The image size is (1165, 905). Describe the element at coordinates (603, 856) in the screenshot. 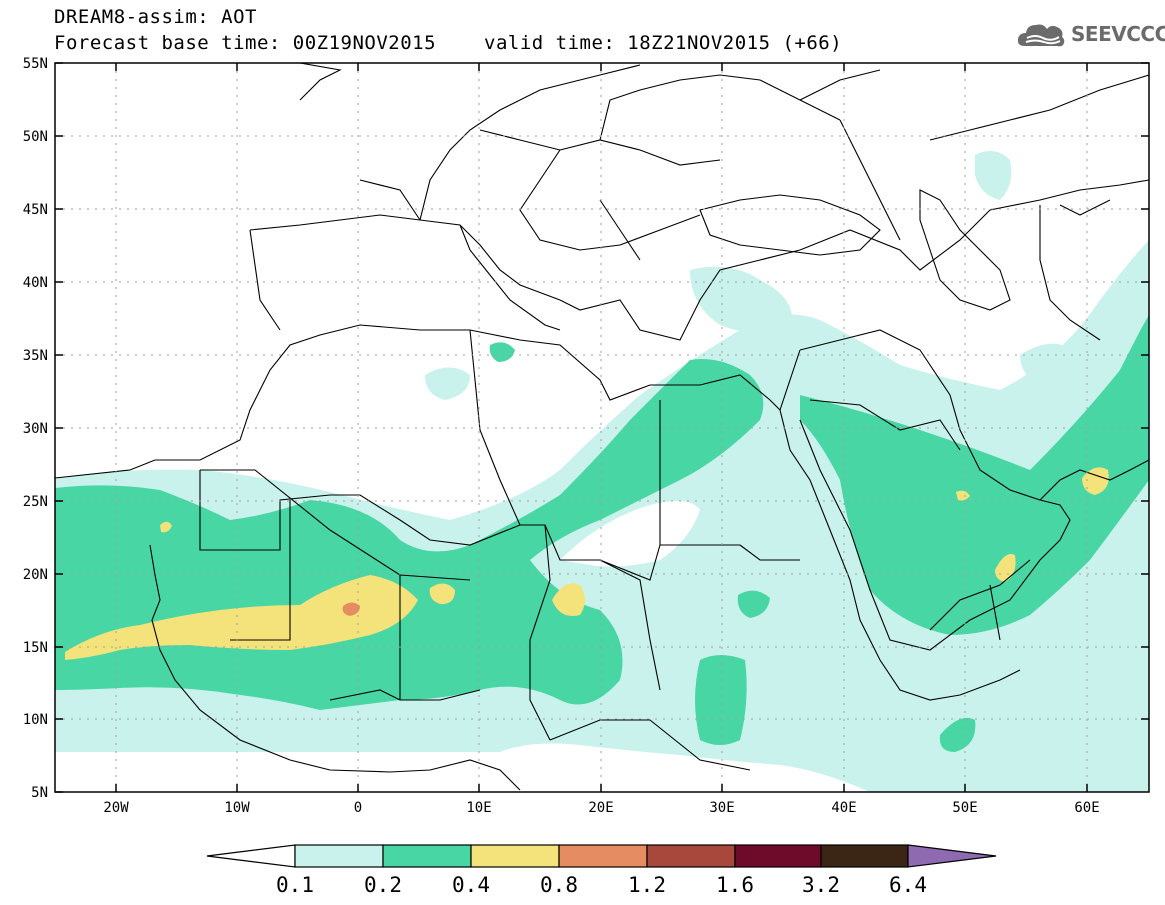

I see `colorbar-segment-0.8-1.2` at that location.